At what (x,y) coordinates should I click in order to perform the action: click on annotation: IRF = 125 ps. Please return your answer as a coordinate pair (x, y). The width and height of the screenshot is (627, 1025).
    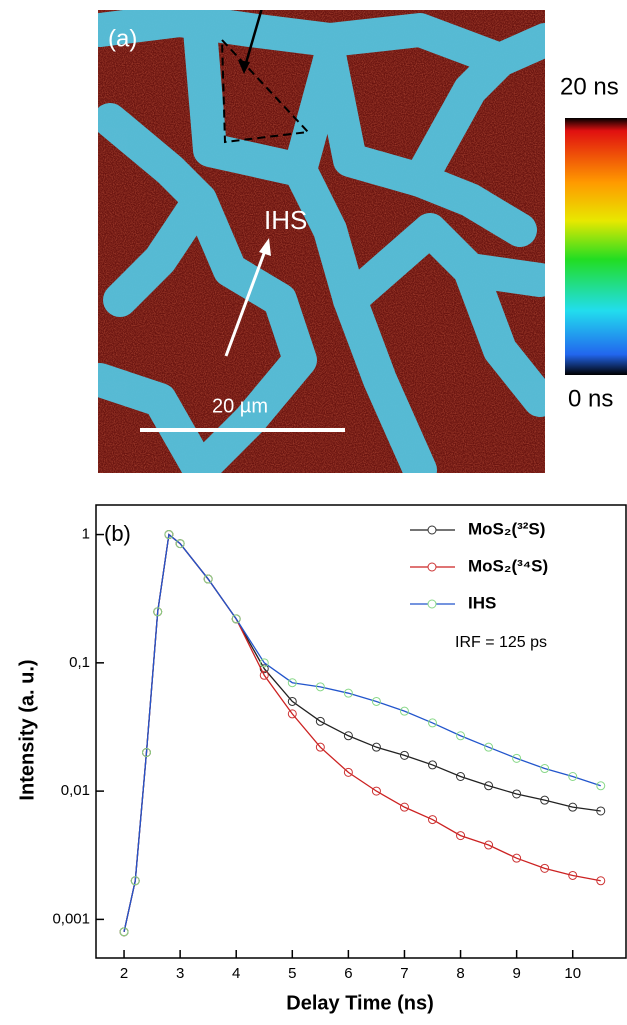
    Looking at the image, I should click on (501, 642).